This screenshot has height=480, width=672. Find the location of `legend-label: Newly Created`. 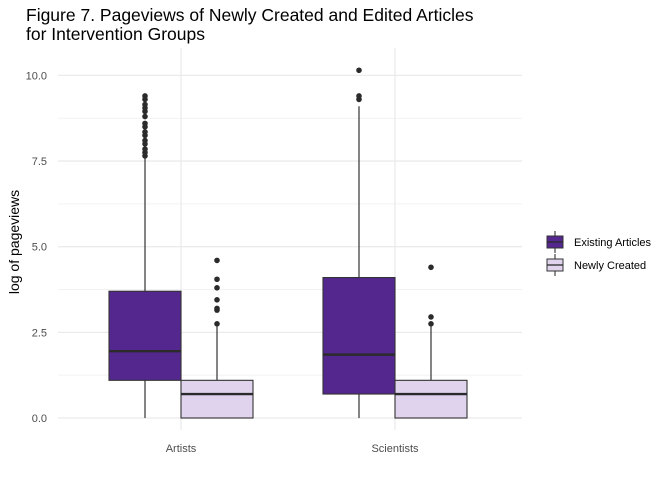

legend-label: Newly Created is located at coordinates (610, 266).